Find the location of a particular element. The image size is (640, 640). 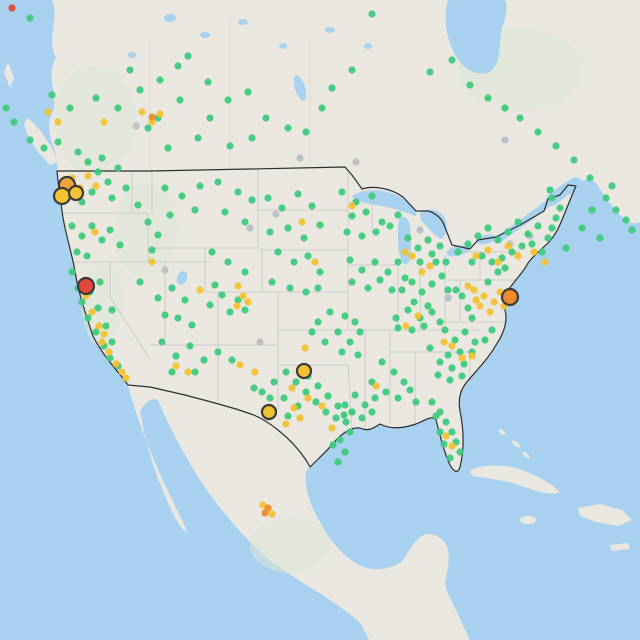

station-marker-large is located at coordinates (304, 371).